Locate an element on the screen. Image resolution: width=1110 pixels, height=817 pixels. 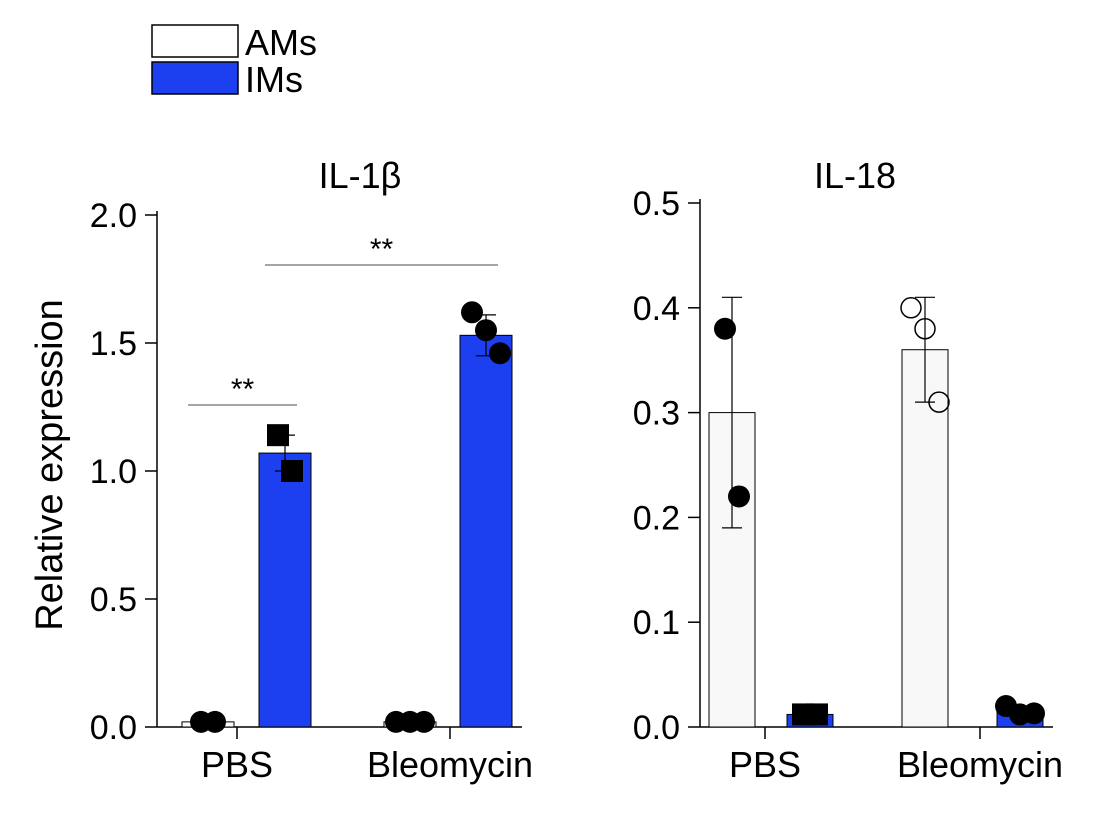
y-tick-label: 0.3 is located at coordinates (656, 414).